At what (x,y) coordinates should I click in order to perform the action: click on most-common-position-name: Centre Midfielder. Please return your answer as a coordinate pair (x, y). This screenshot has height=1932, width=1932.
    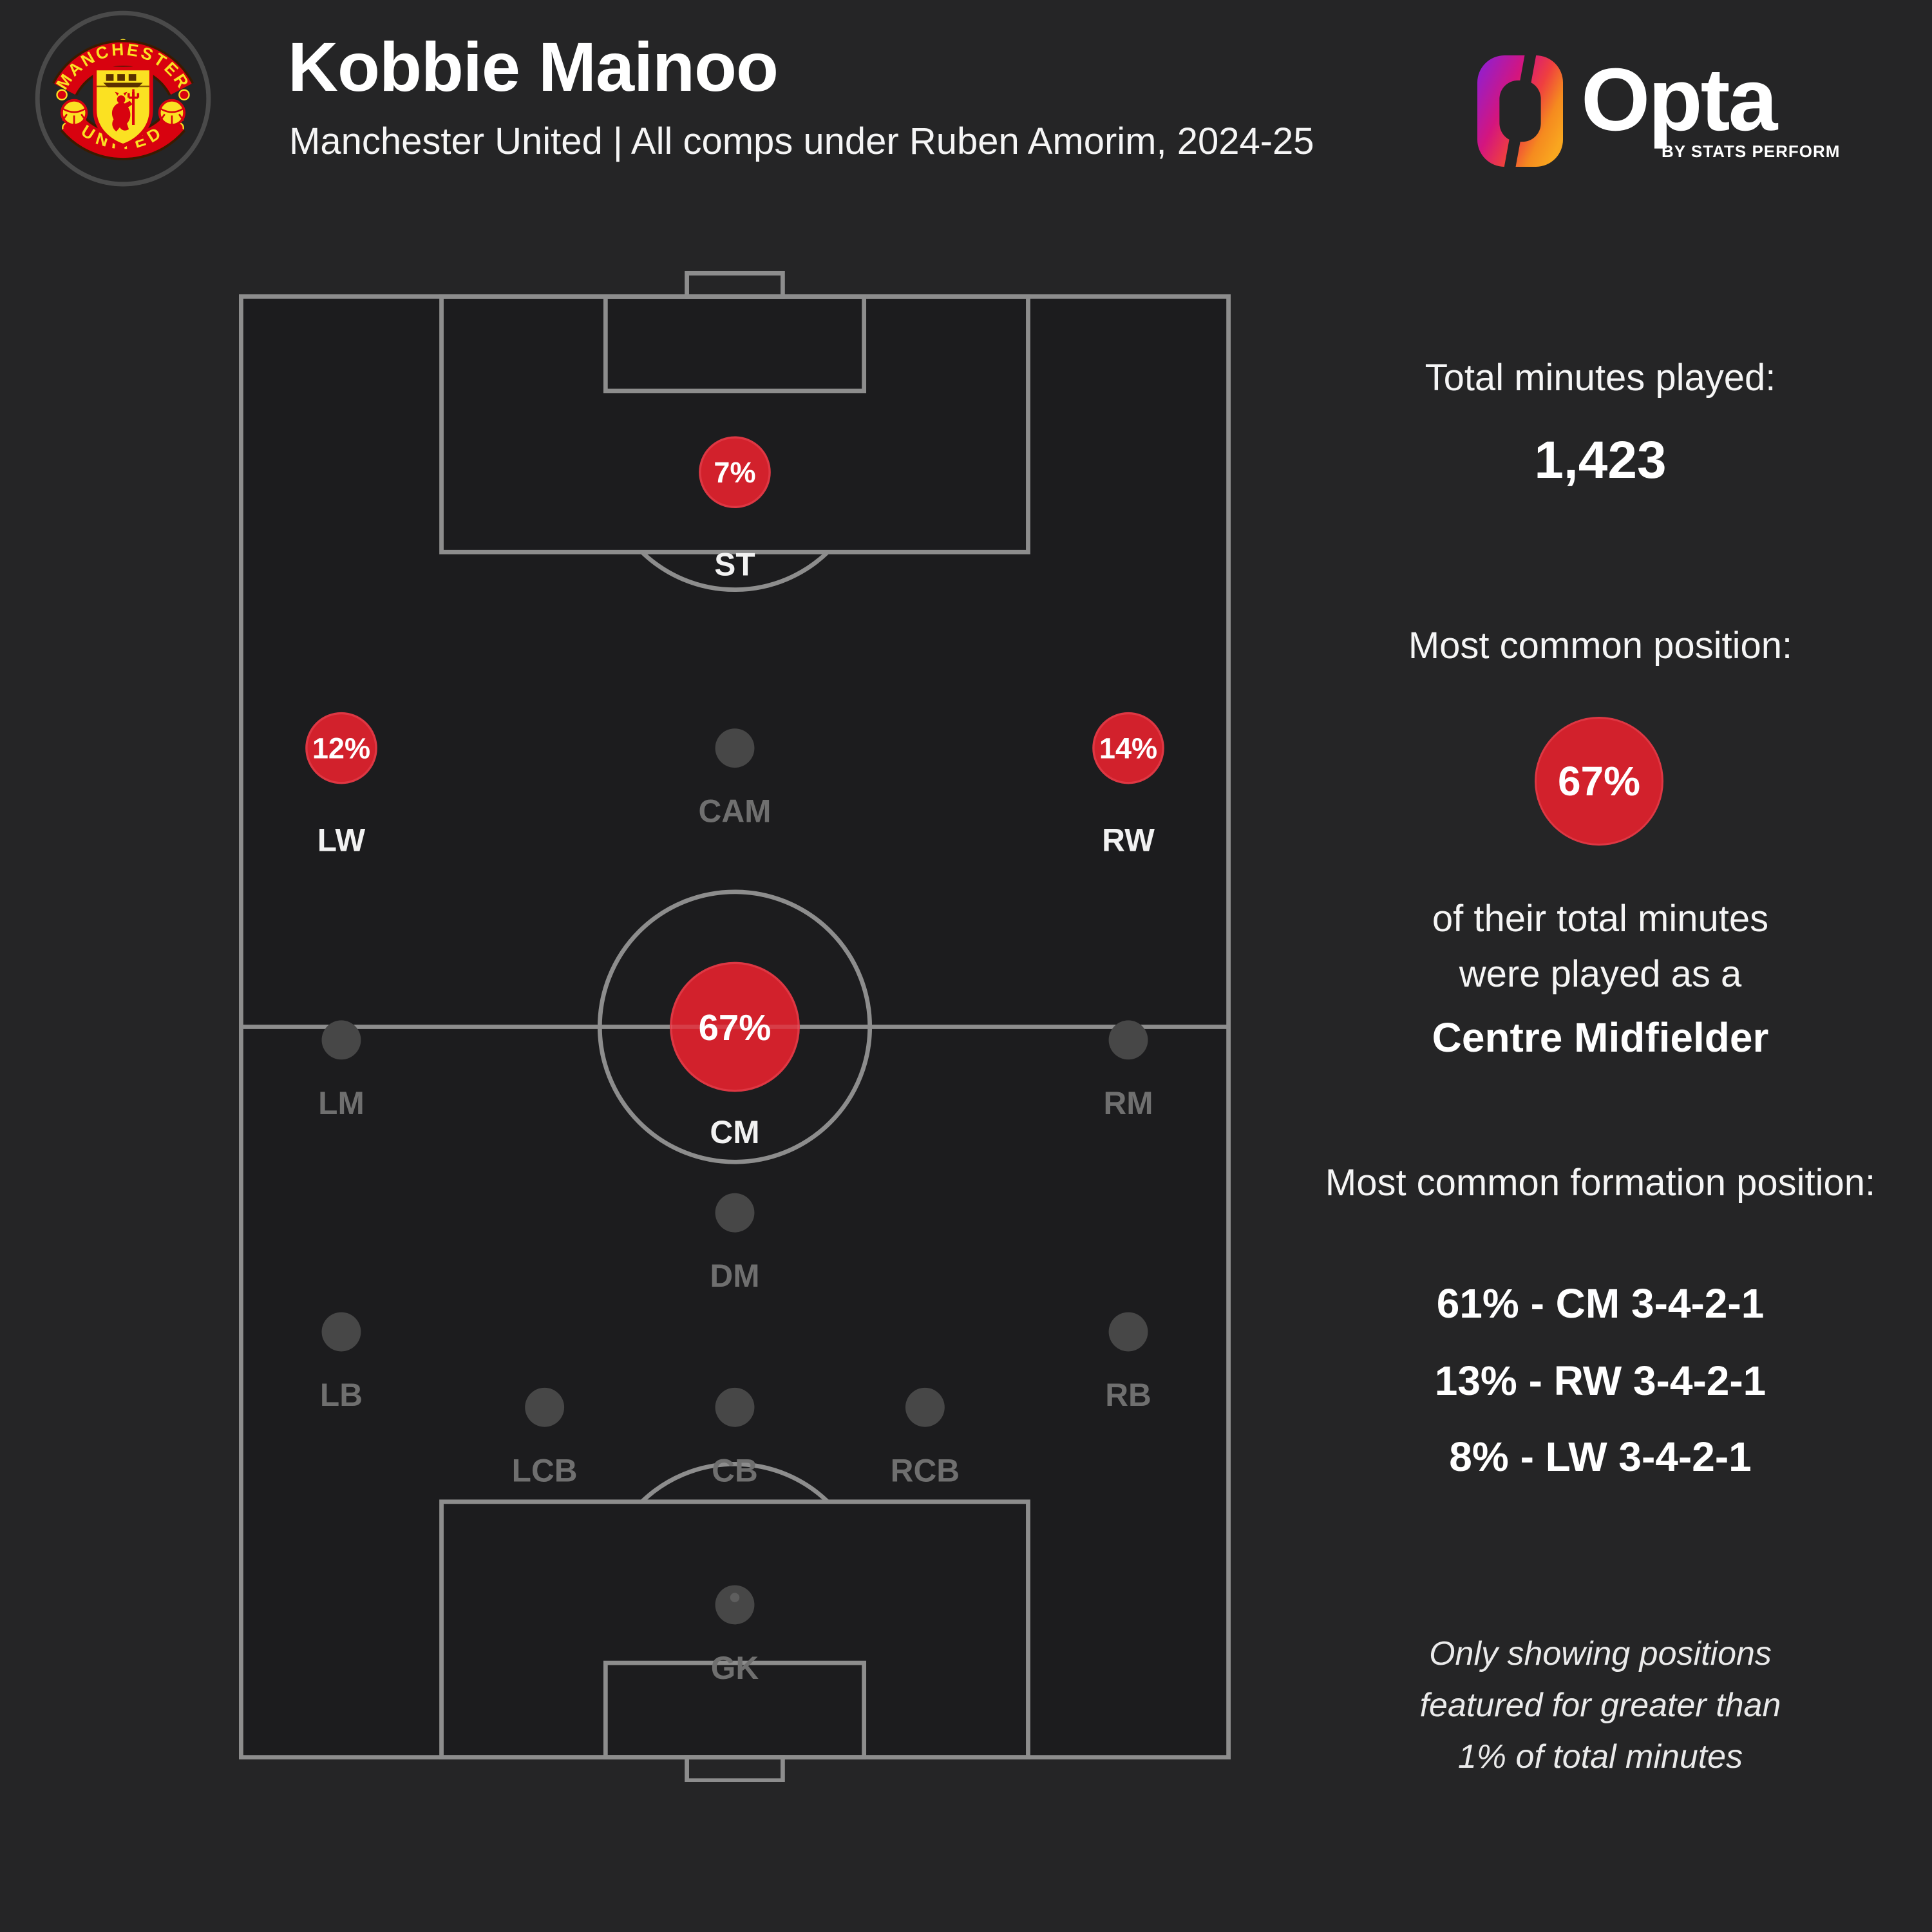
    Looking at the image, I should click on (1601, 1037).